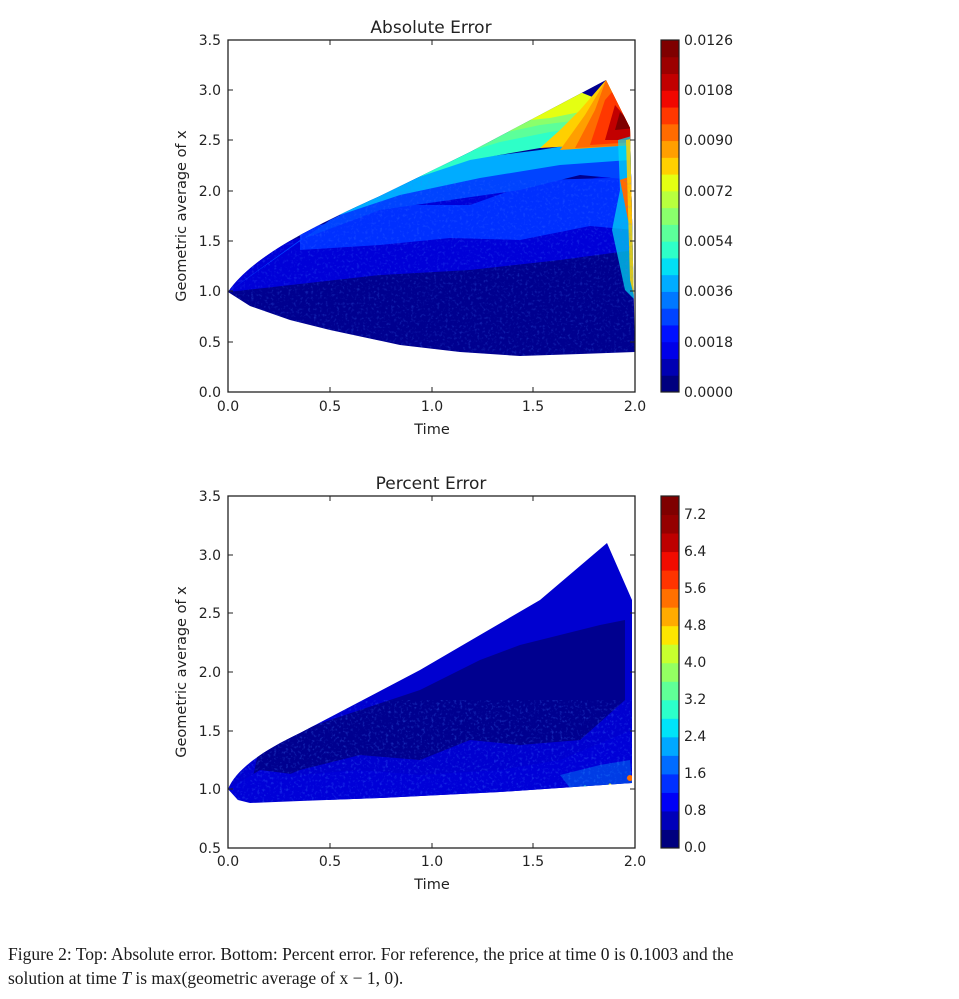 The height and width of the screenshot is (999, 959). I want to click on svg-text: 0.0036, so click(708, 292).